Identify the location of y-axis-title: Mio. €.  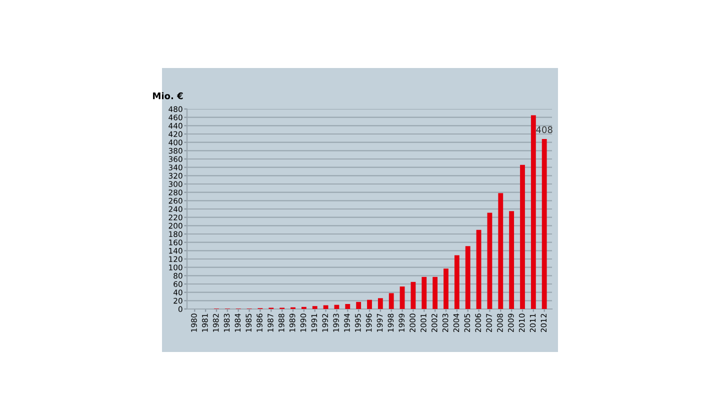
(168, 96).